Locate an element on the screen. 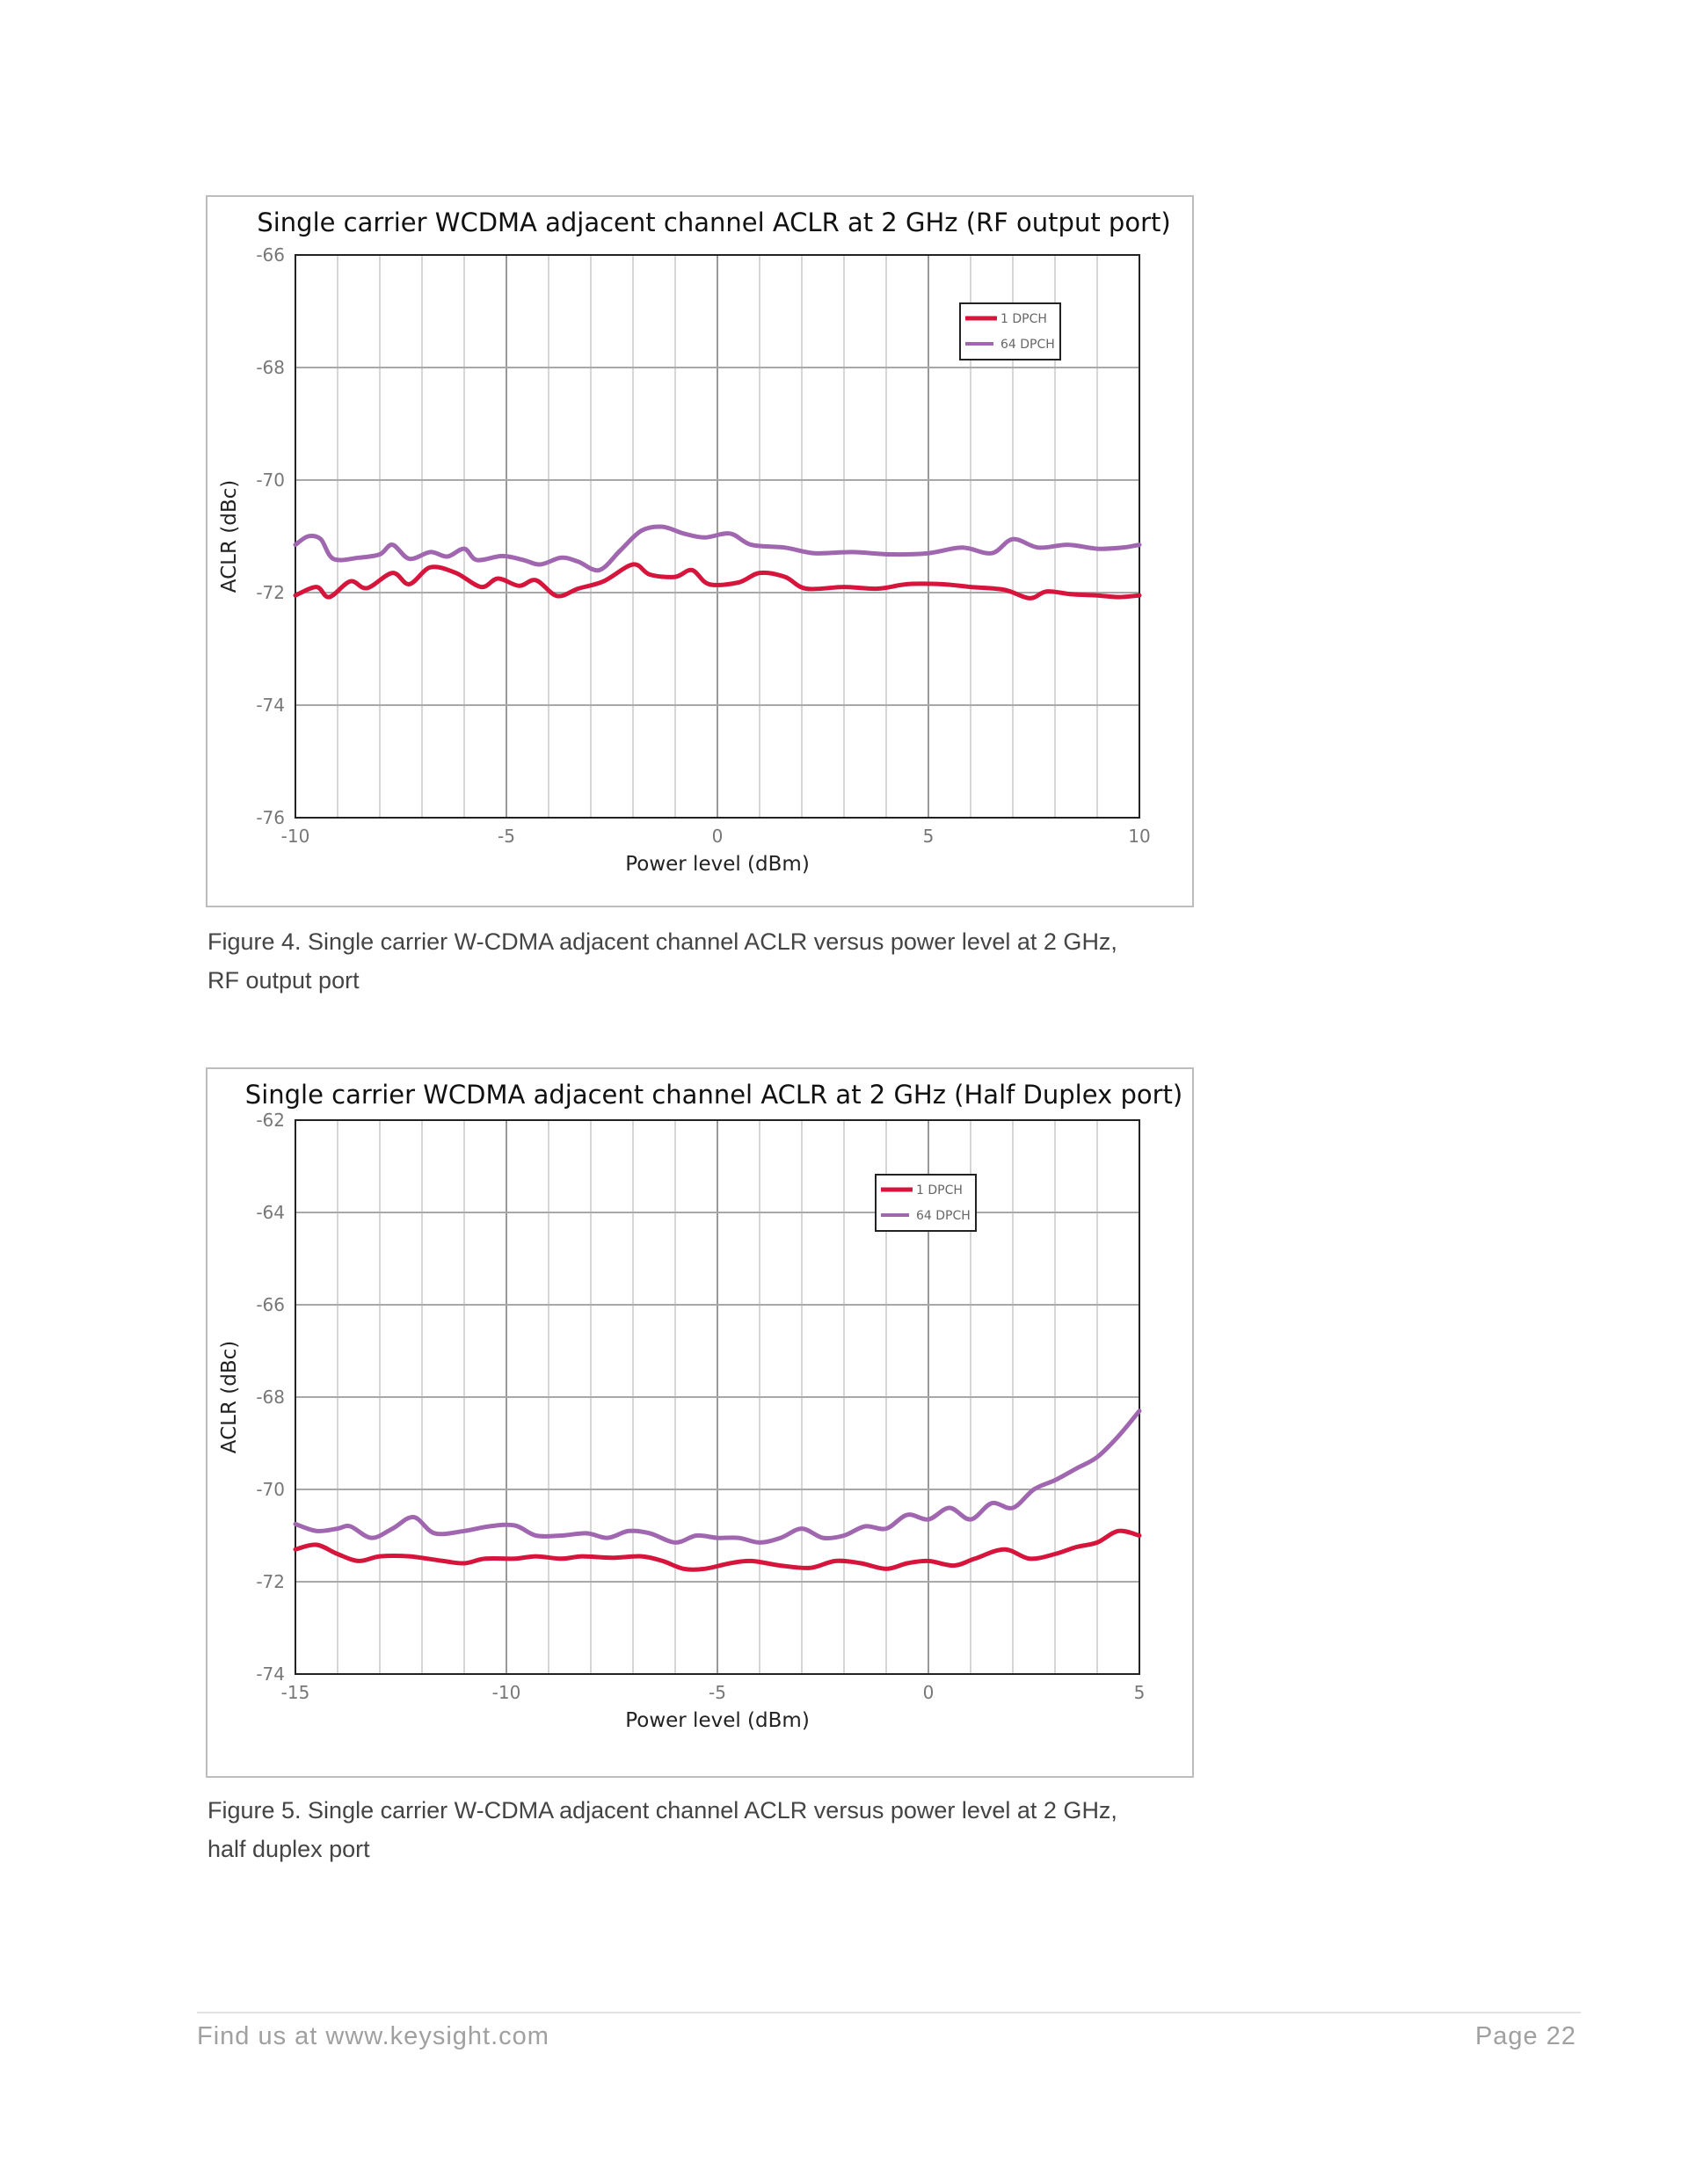  caption-line: RF output port is located at coordinates (283, 981).